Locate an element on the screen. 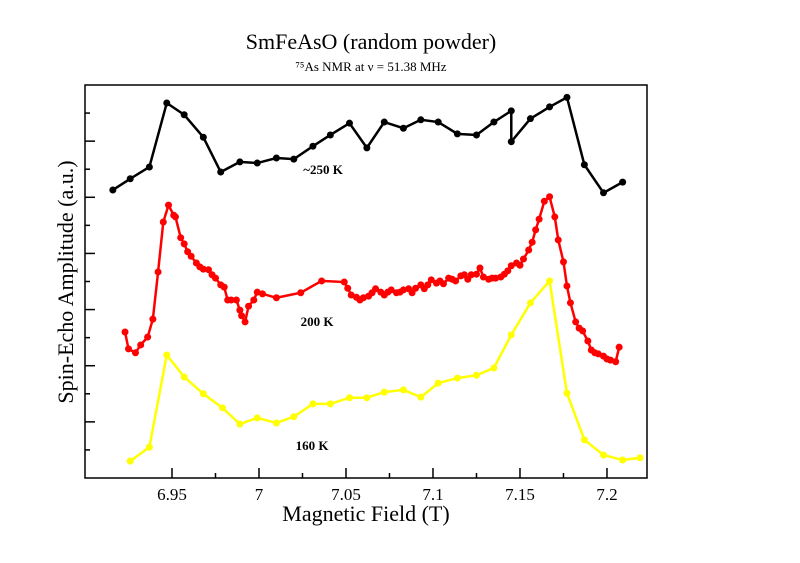 The width and height of the screenshot is (800, 563). x-tick-label: 7 is located at coordinates (259, 494).